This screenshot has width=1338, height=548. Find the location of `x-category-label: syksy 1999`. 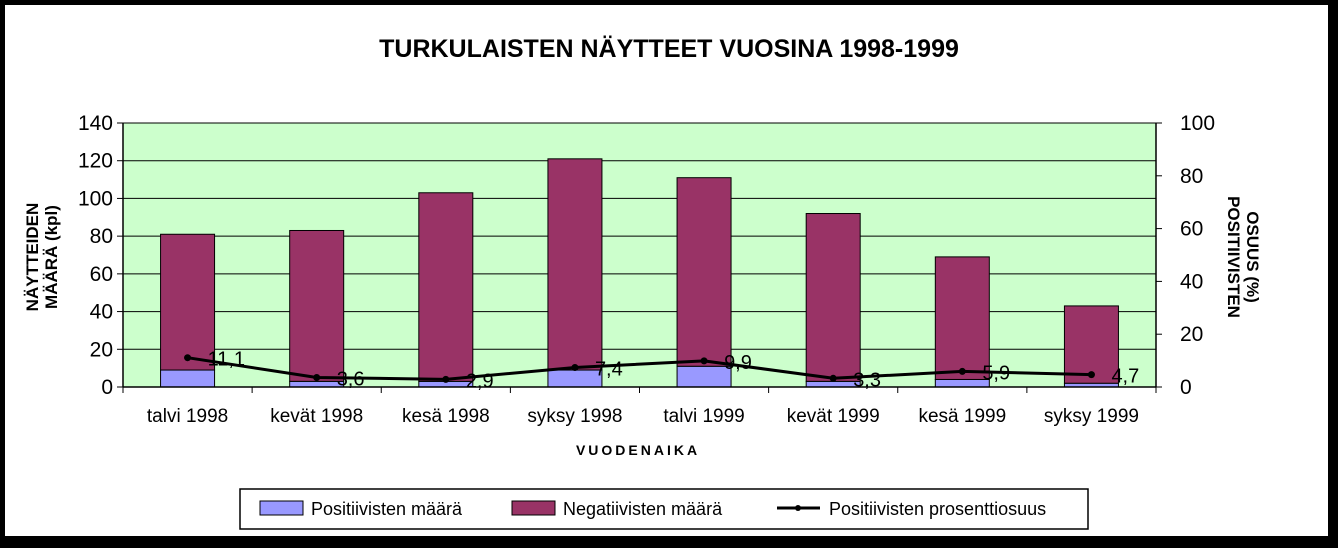

x-category-label: syksy 1999 is located at coordinates (1091, 416).